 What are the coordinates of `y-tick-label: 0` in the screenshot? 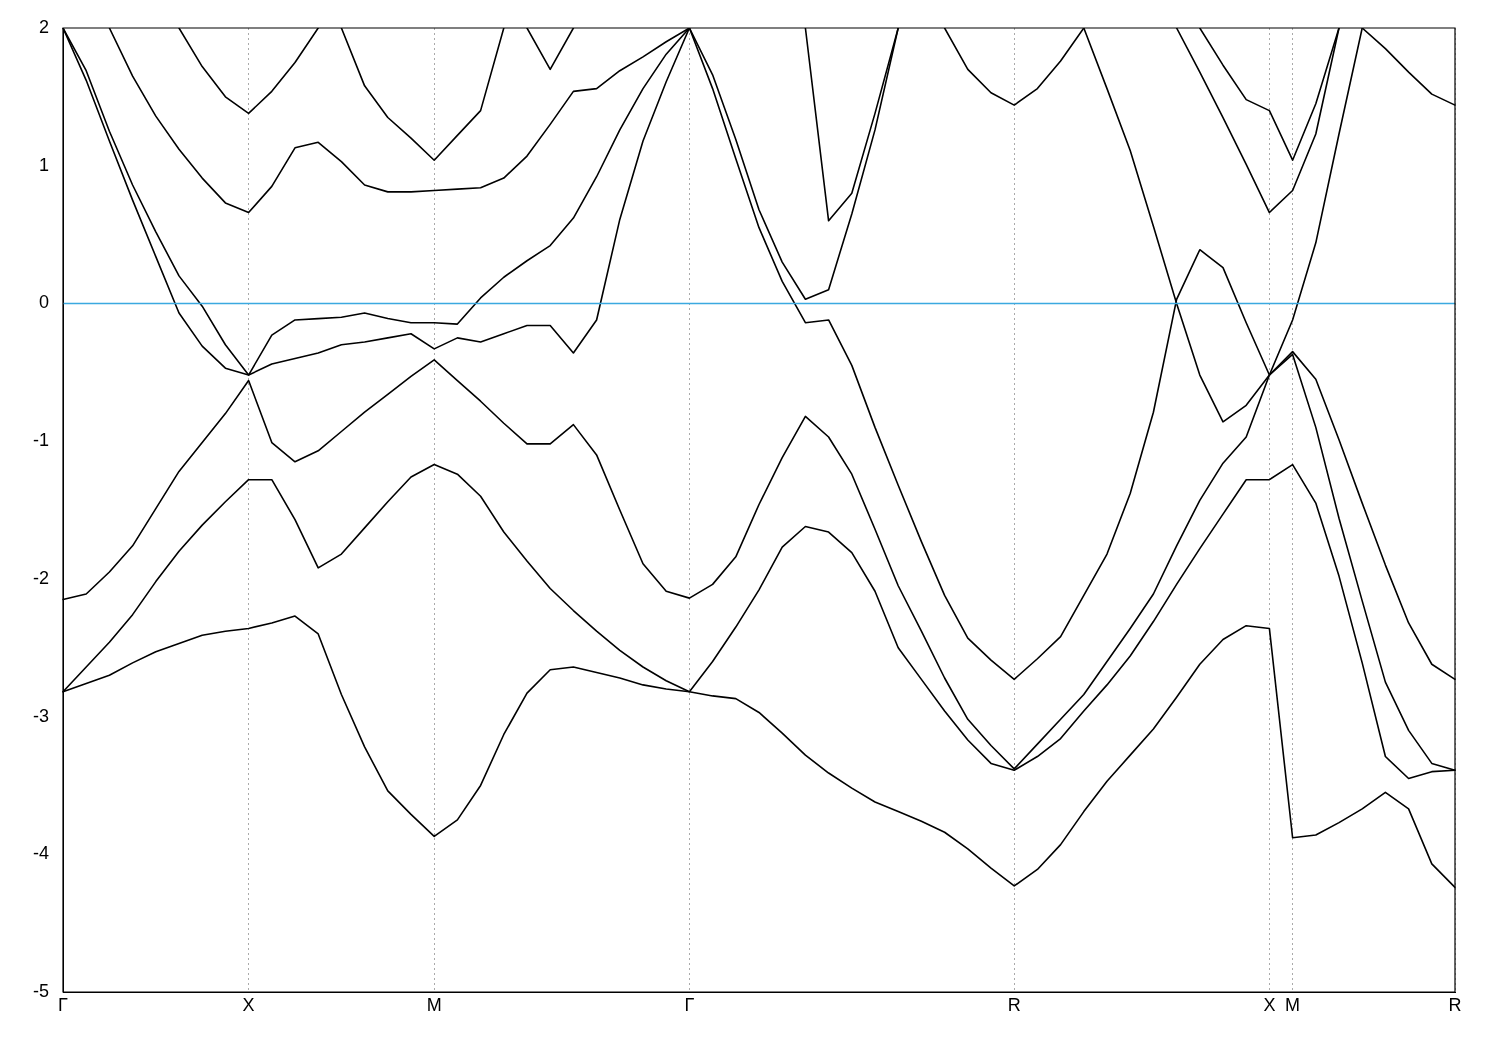 It's located at (43, 302).